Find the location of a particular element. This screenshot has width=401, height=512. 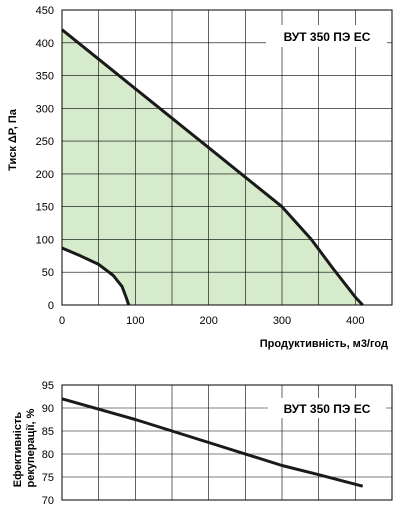

efficiency-model-label: ВУТ 350 ПЭ ЕС is located at coordinates (327, 409).